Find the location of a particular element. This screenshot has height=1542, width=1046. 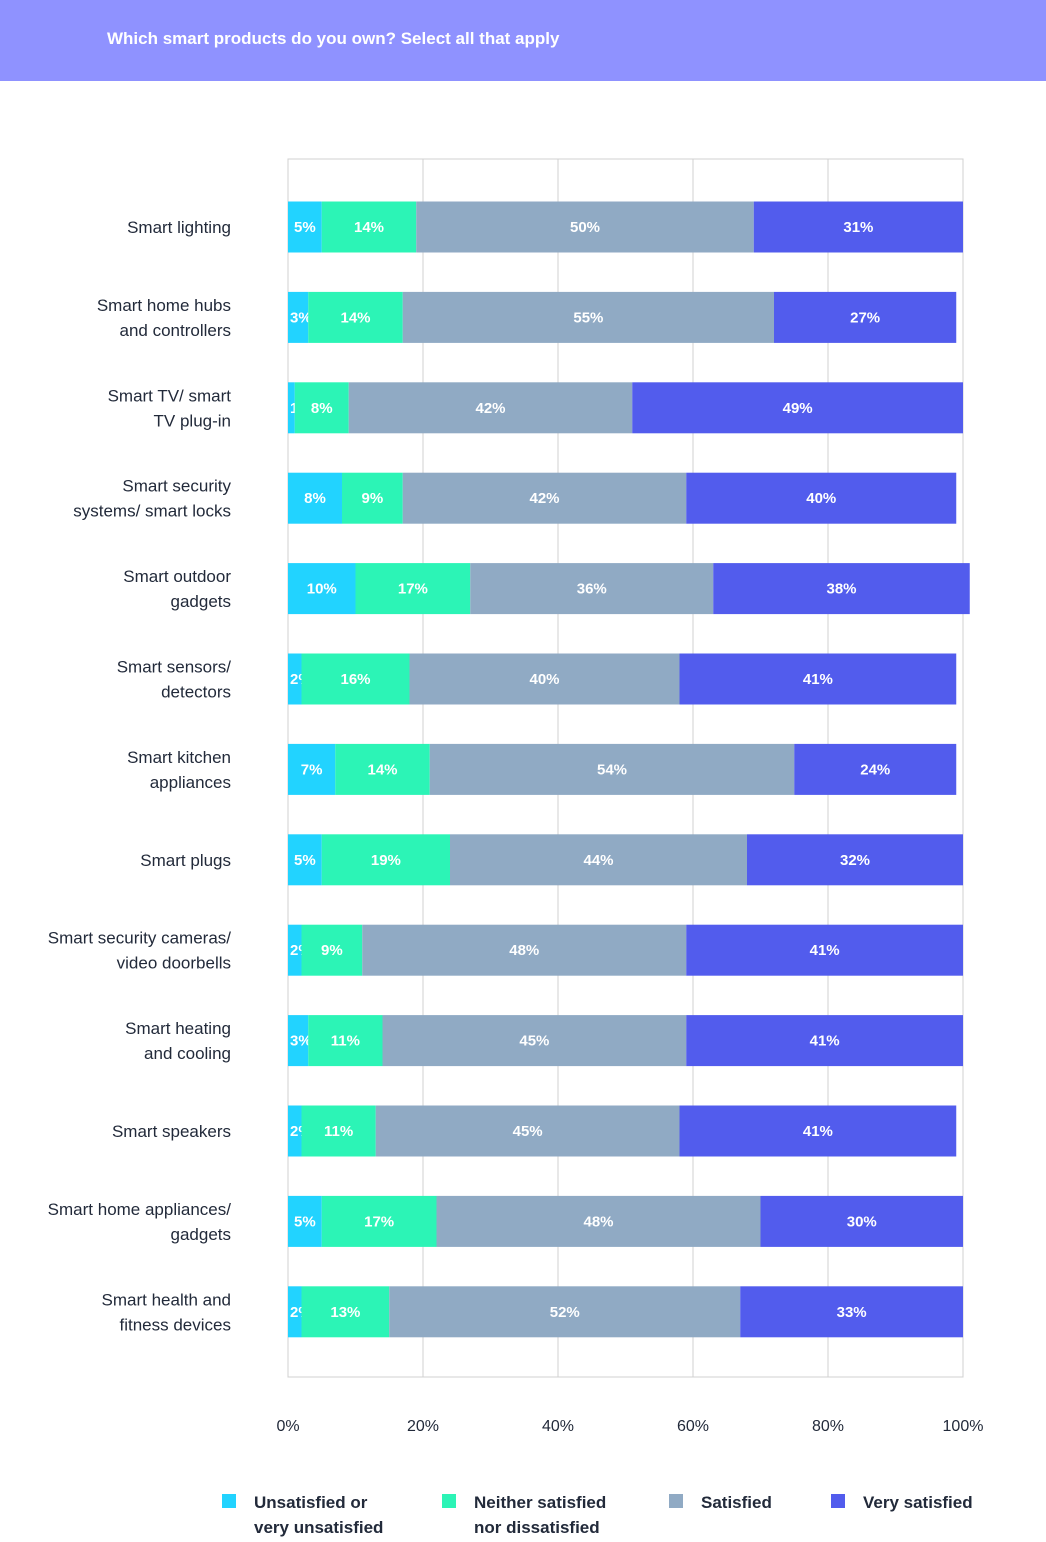

x-tick-label: 80% is located at coordinates (828, 1426).